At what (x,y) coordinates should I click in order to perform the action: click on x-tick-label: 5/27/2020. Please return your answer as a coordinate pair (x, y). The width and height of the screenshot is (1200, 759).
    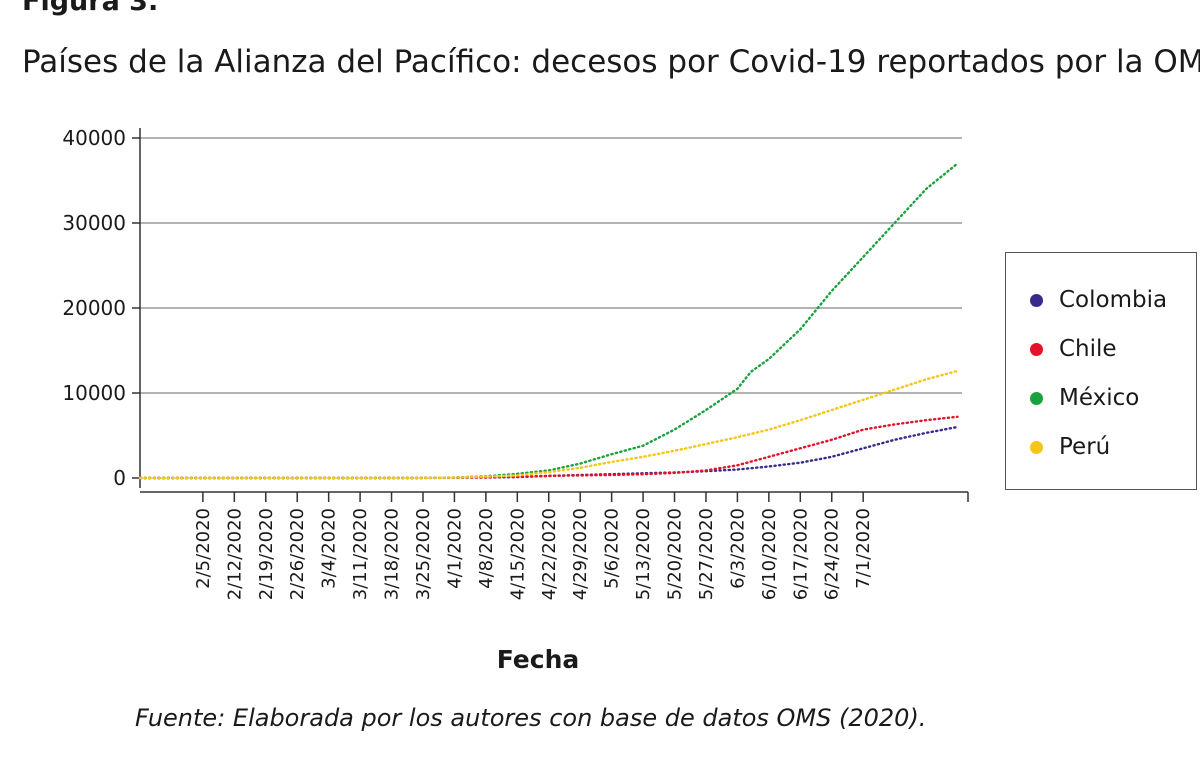
    Looking at the image, I should click on (706, 554).